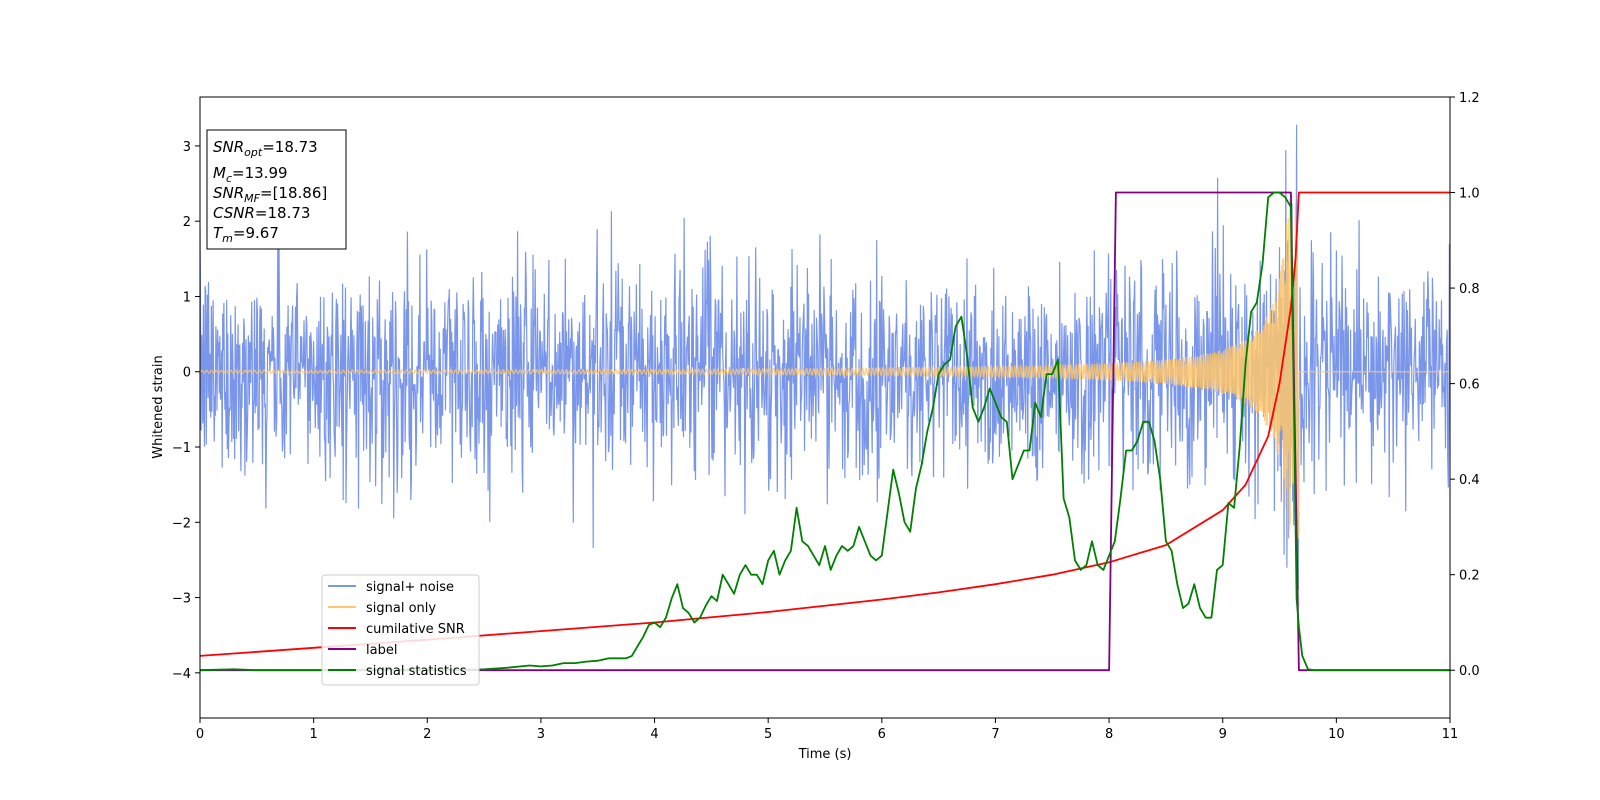 Image resolution: width=1600 pixels, height=800 pixels. Describe the element at coordinates (270, 194) in the screenshot. I see `info-snr-mf: SNRMF=[18.86]` at that location.